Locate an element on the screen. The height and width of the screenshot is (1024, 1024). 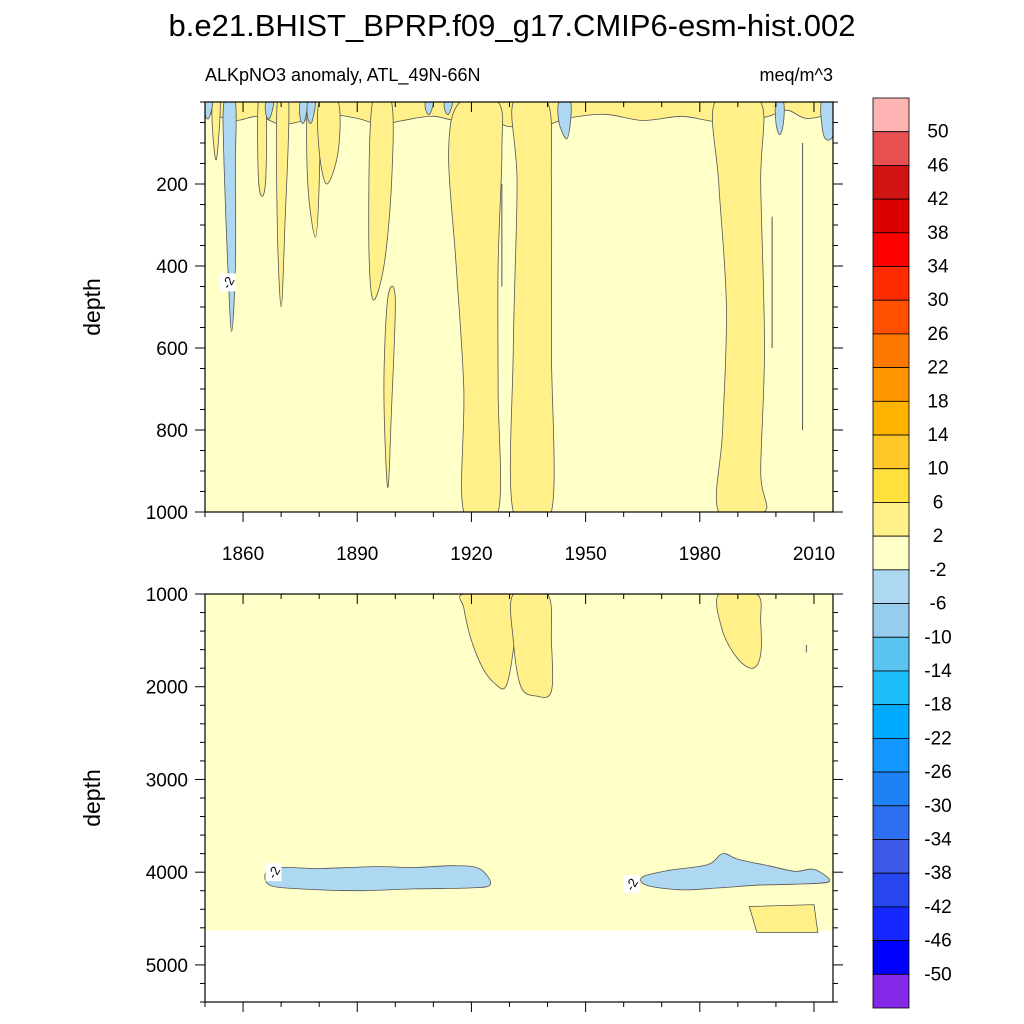
colorbar-label: -22 is located at coordinates (937, 738).